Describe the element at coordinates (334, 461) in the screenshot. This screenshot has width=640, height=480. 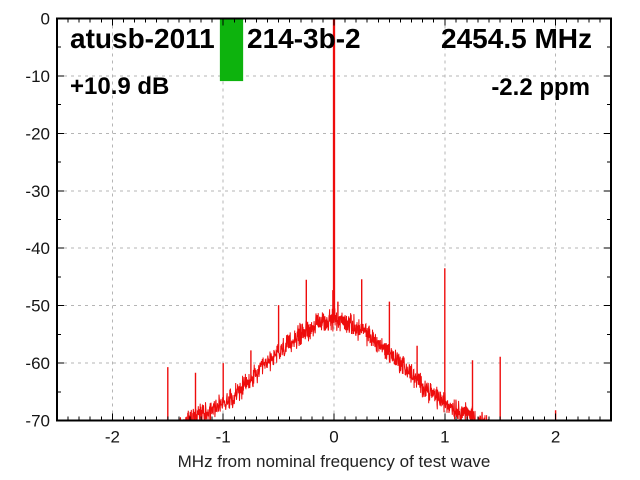
I see `x-axis-label: MHz from nominal frequency of test wave` at that location.